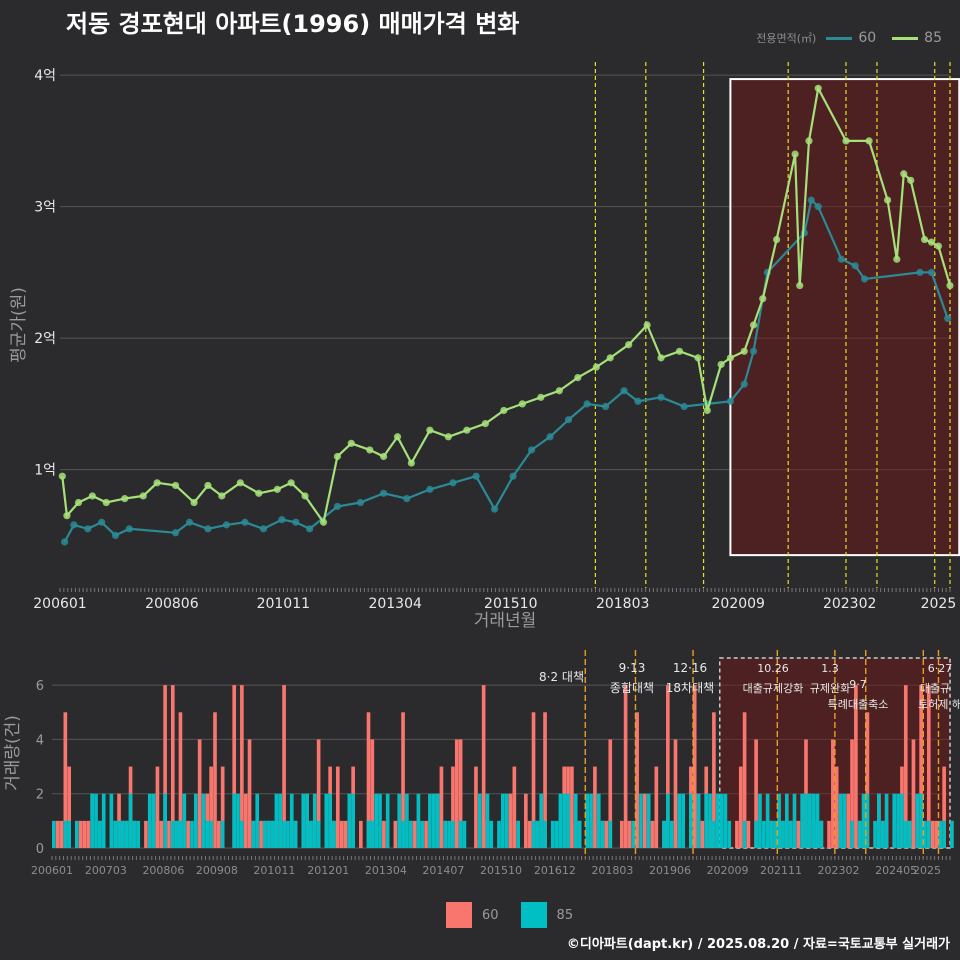 The image size is (960, 960). Describe the element at coordinates (40, 740) in the screenshot. I see `bar-y-tick-label: 4` at that location.